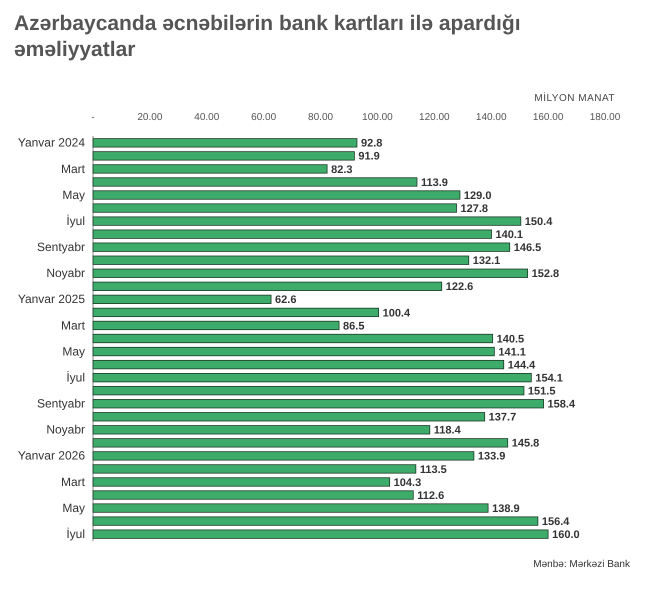  I want to click on data-label: 151.5, so click(542, 392).